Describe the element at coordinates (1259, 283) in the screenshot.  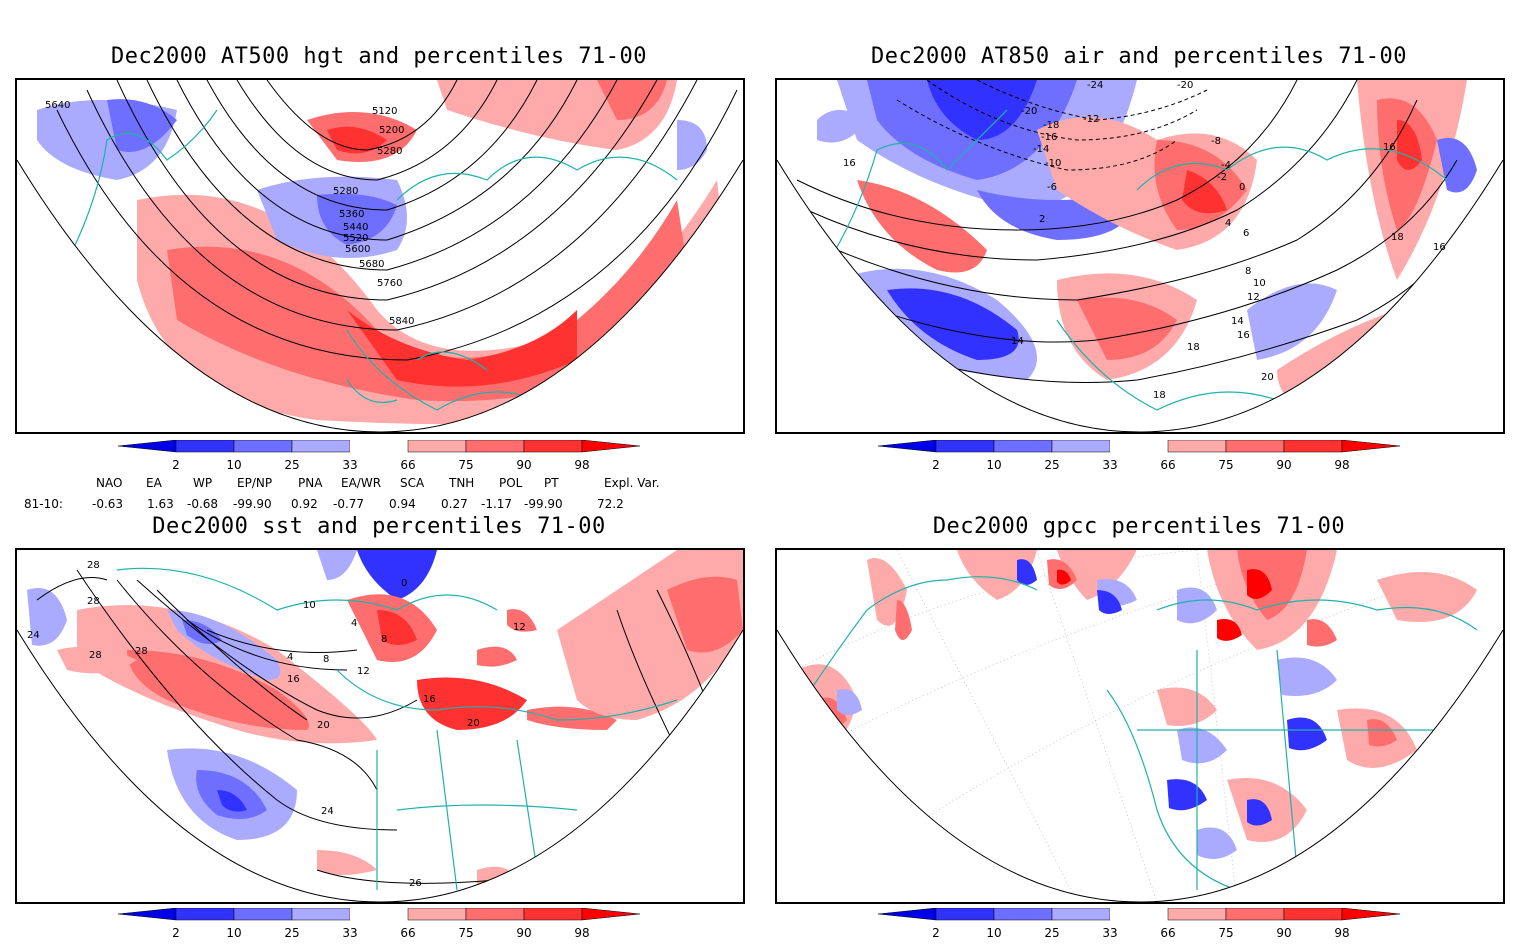
I see `contour-label: 10` at that location.